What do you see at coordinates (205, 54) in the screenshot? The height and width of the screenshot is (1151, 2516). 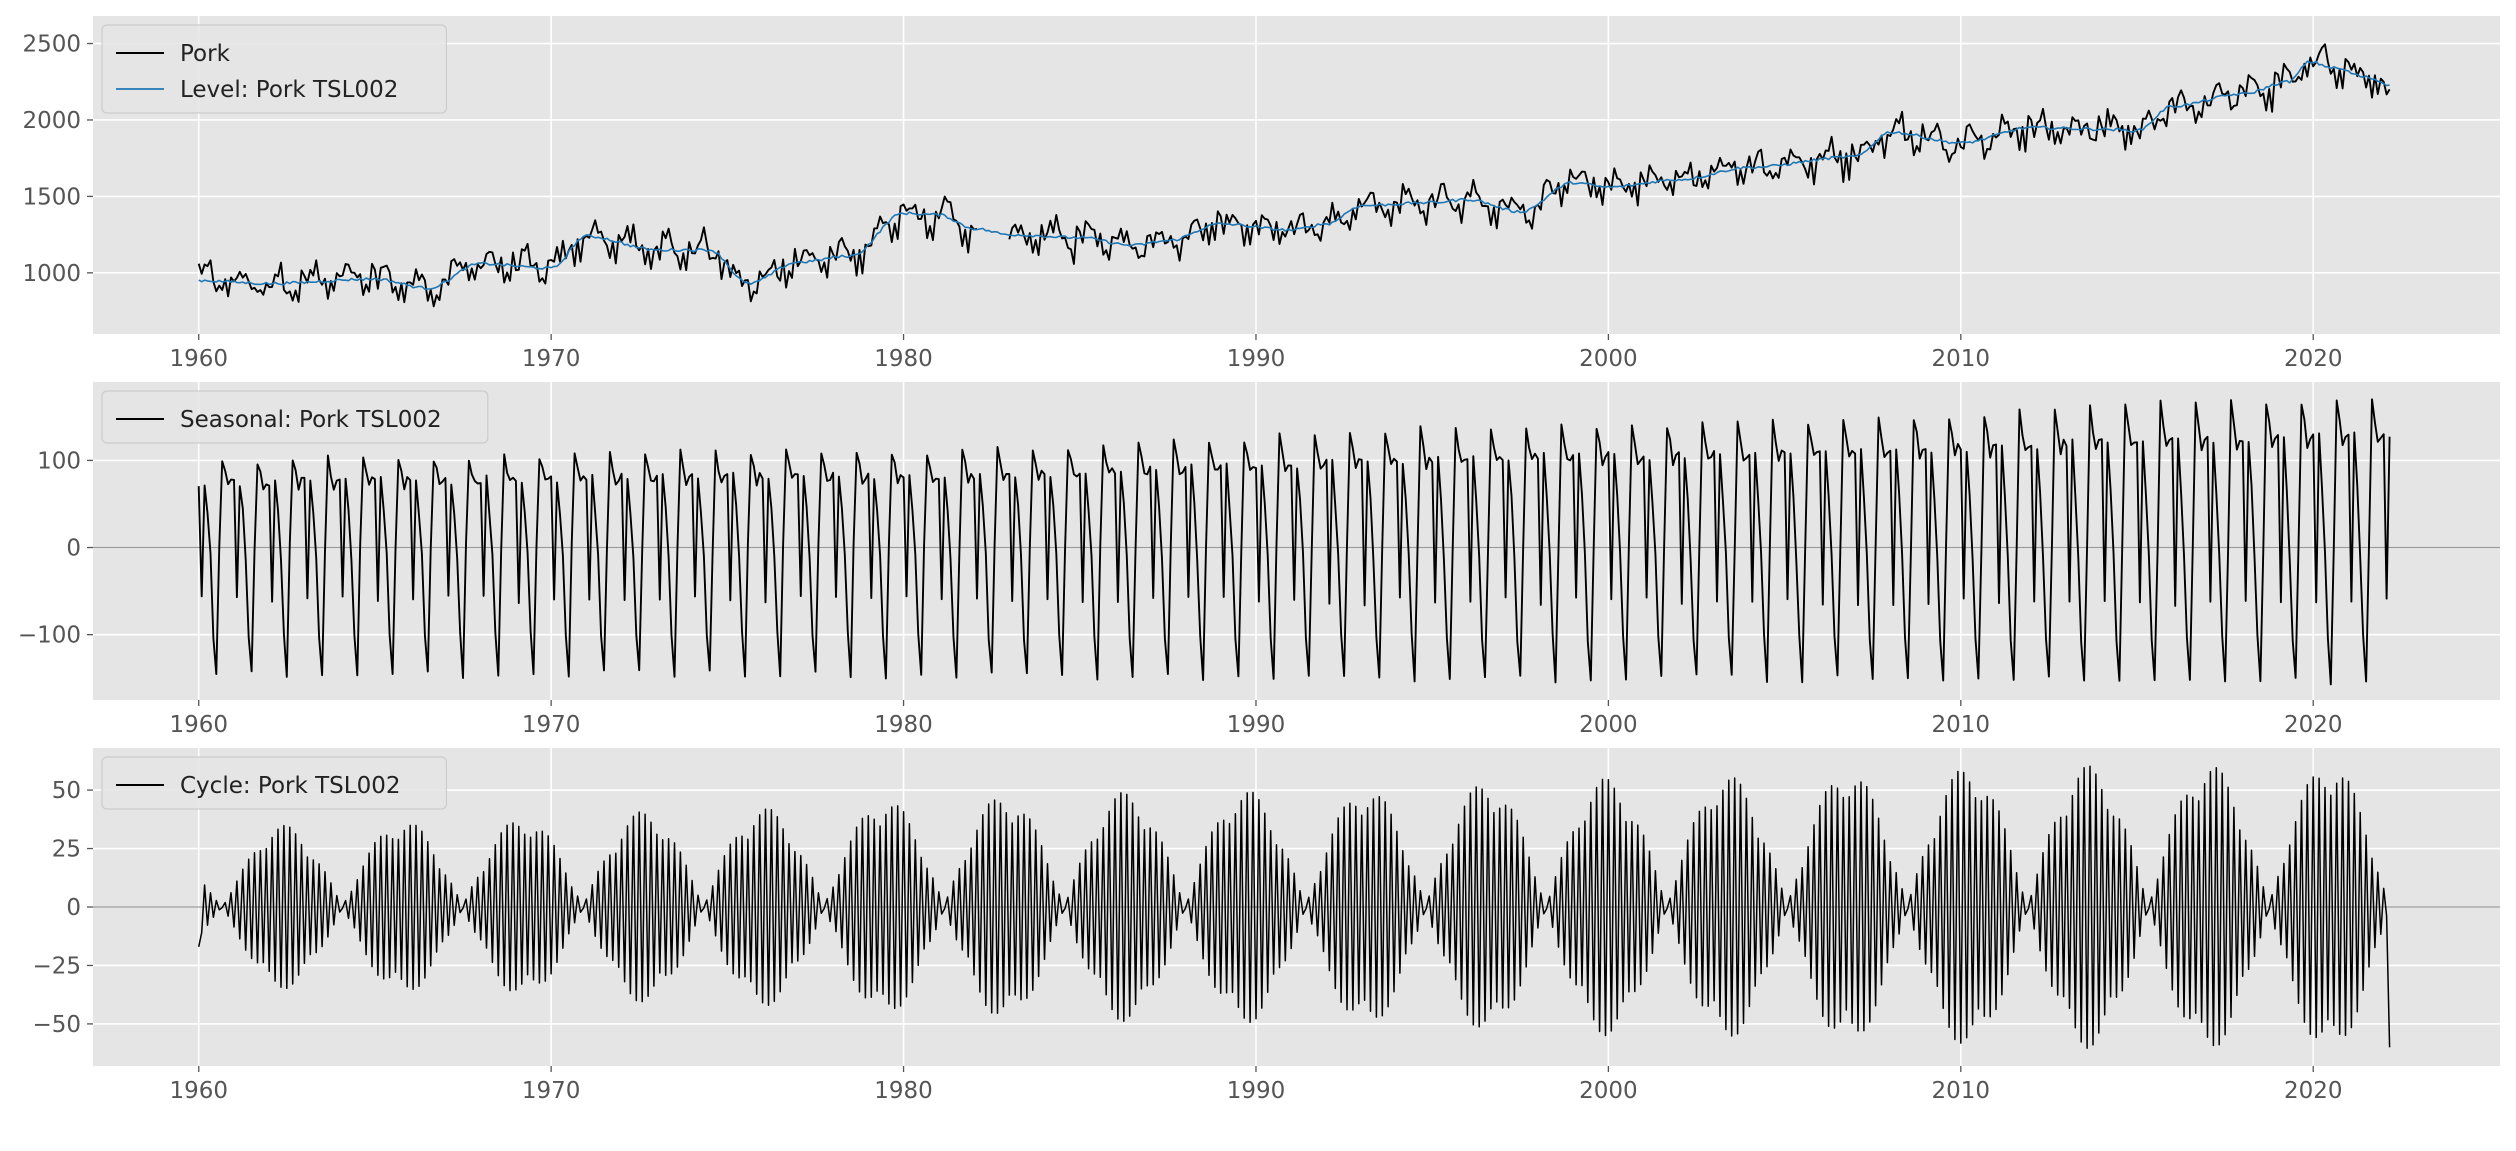 I see `legend-label: Pork` at bounding box center [205, 54].